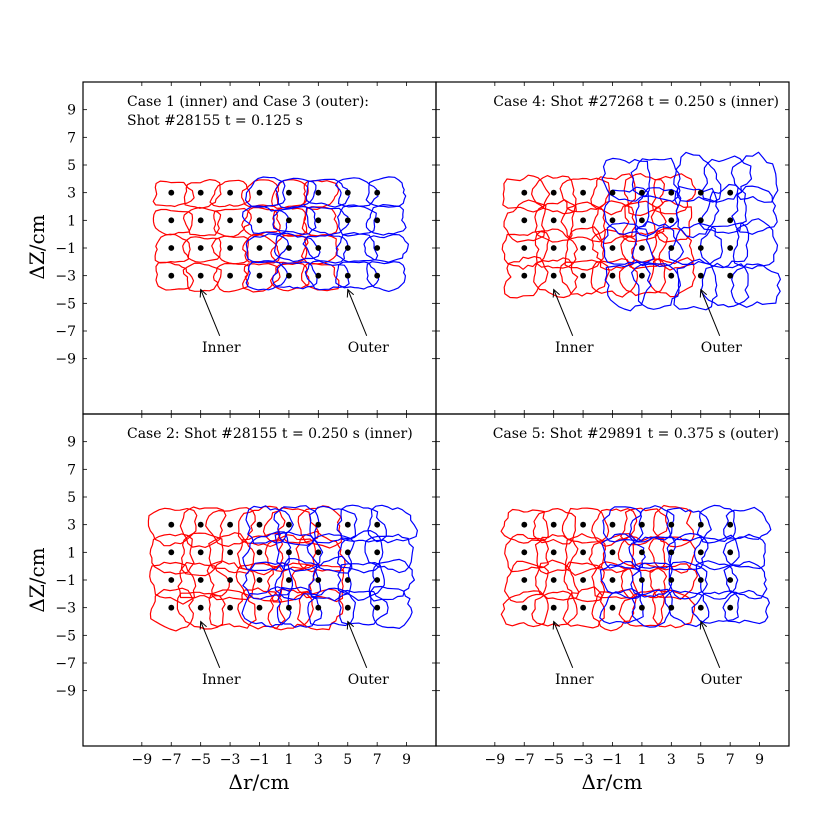  I want to click on y-tick-label: 3, so click(71, 194).